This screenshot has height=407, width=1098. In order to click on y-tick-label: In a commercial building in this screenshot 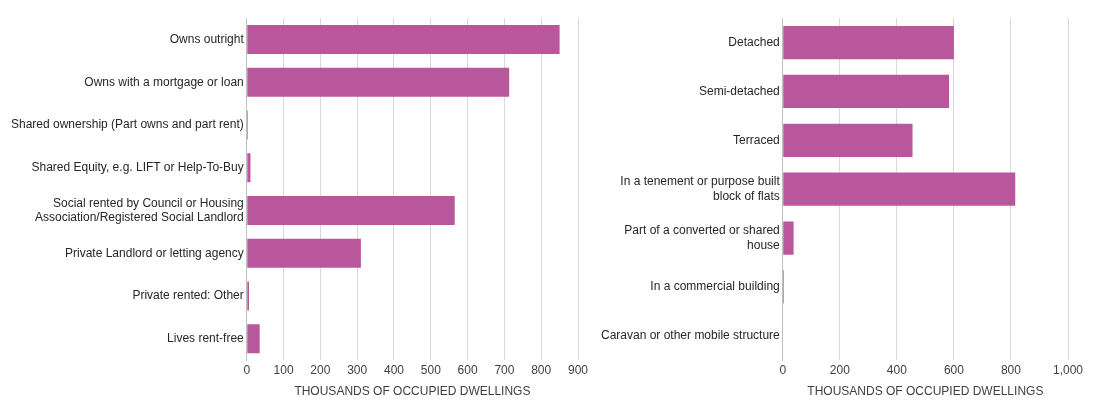, I will do `click(715, 286)`.